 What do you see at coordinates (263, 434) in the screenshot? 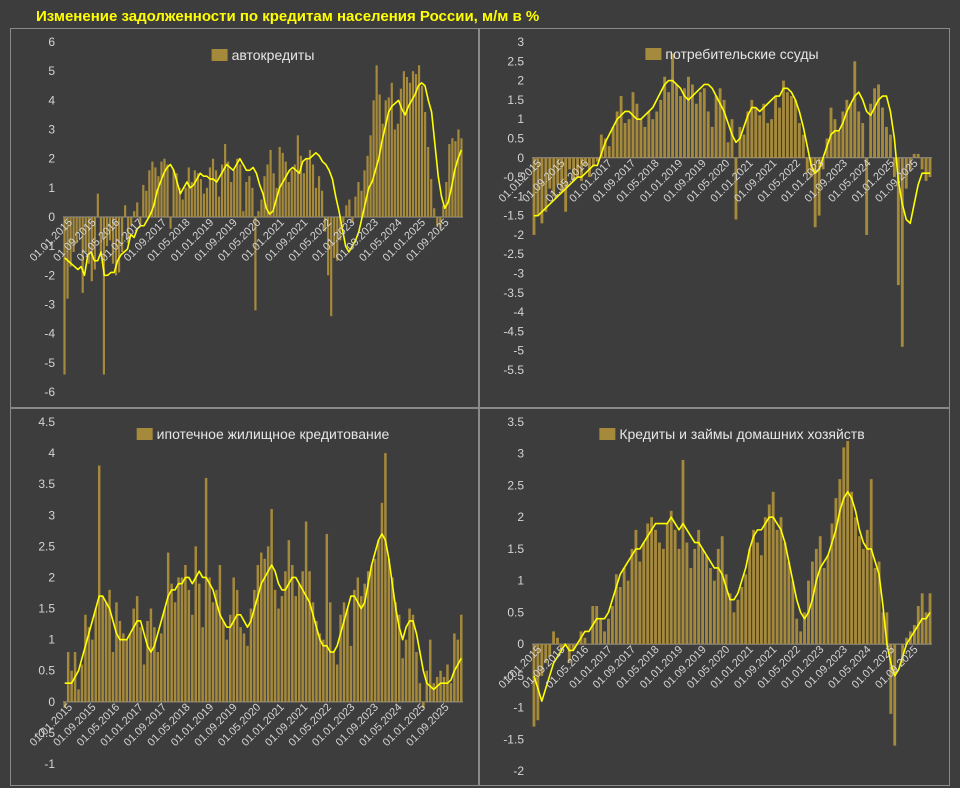
I see `legend: ипотечное жилищное кредитование` at bounding box center [263, 434].